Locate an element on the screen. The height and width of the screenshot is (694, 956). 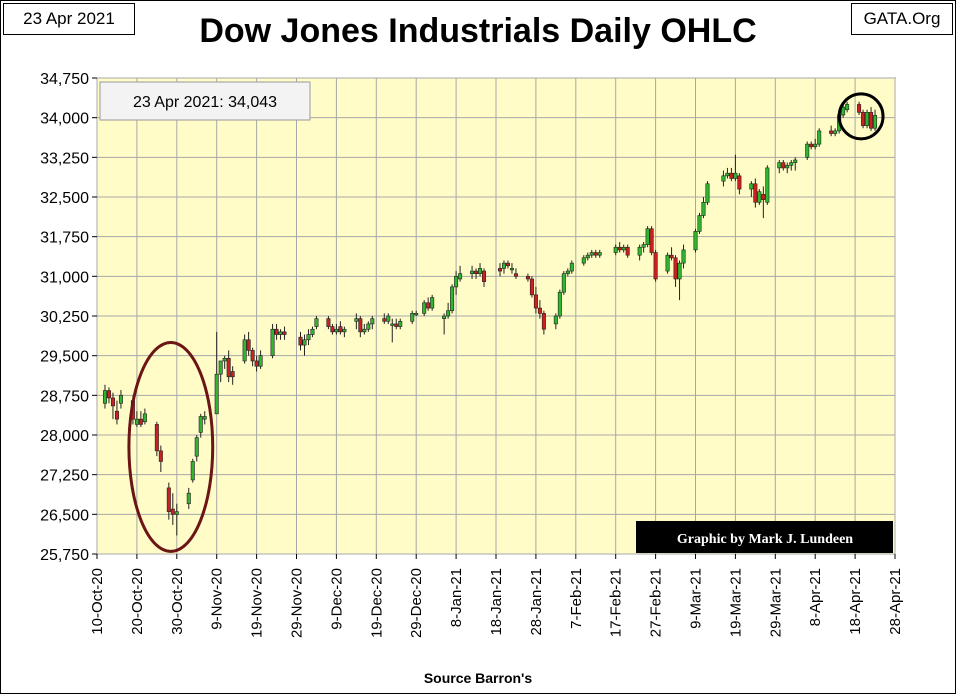
y-tick-label: 28,000 is located at coordinates (64, 436).